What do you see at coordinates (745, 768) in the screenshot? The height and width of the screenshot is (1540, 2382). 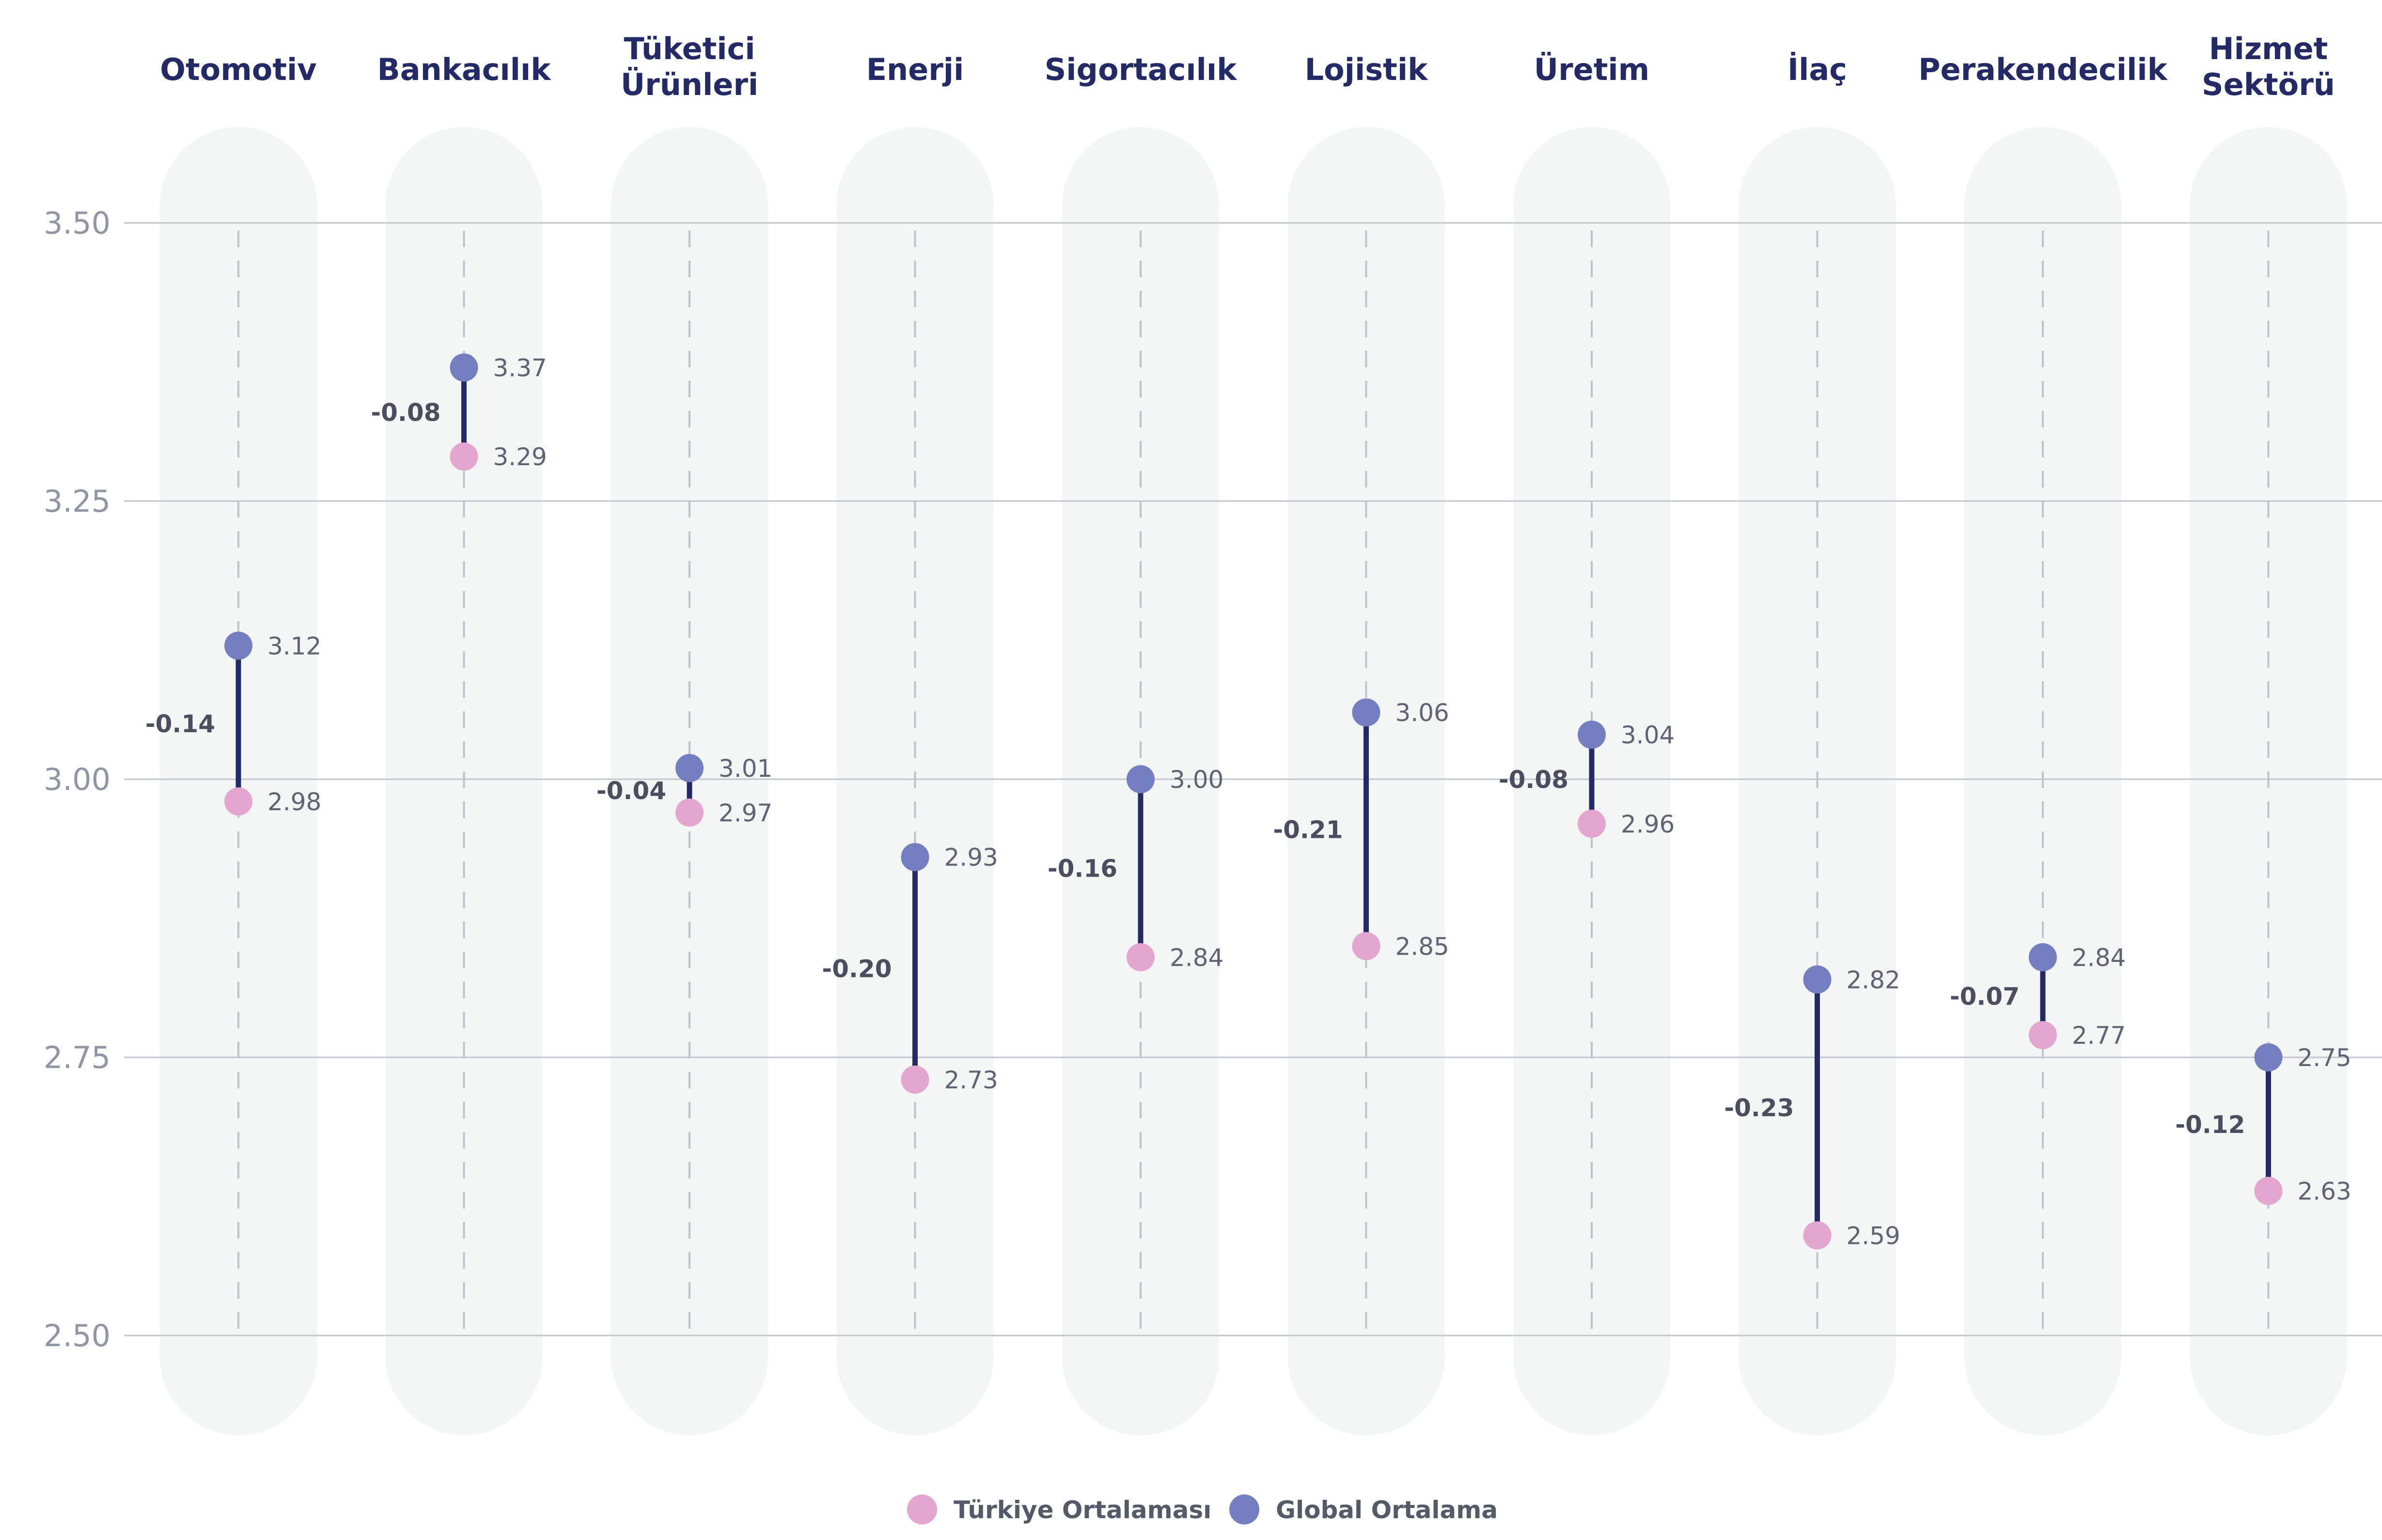 I see `global-value-label: 3.01` at bounding box center [745, 768].